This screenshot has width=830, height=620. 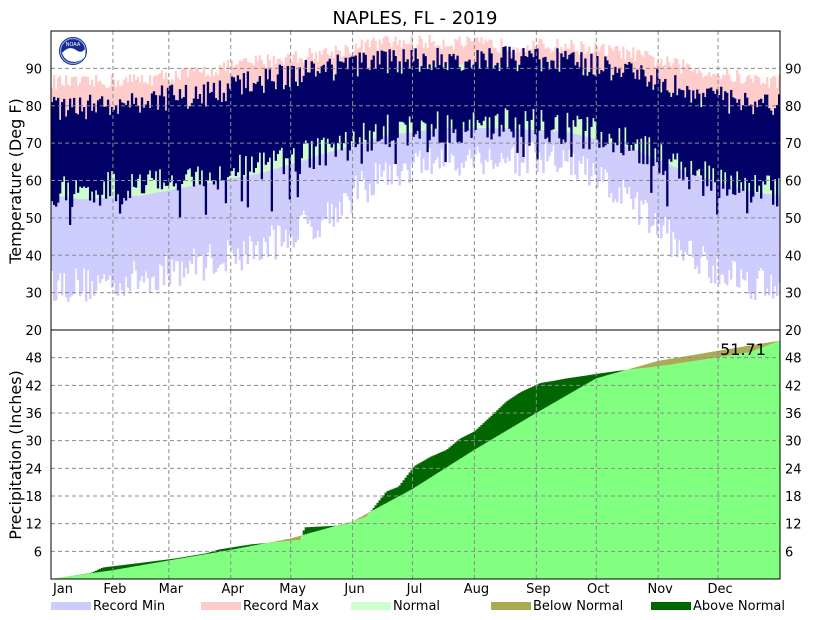 I want to click on legend-item: Above Normal, so click(x=718, y=606).